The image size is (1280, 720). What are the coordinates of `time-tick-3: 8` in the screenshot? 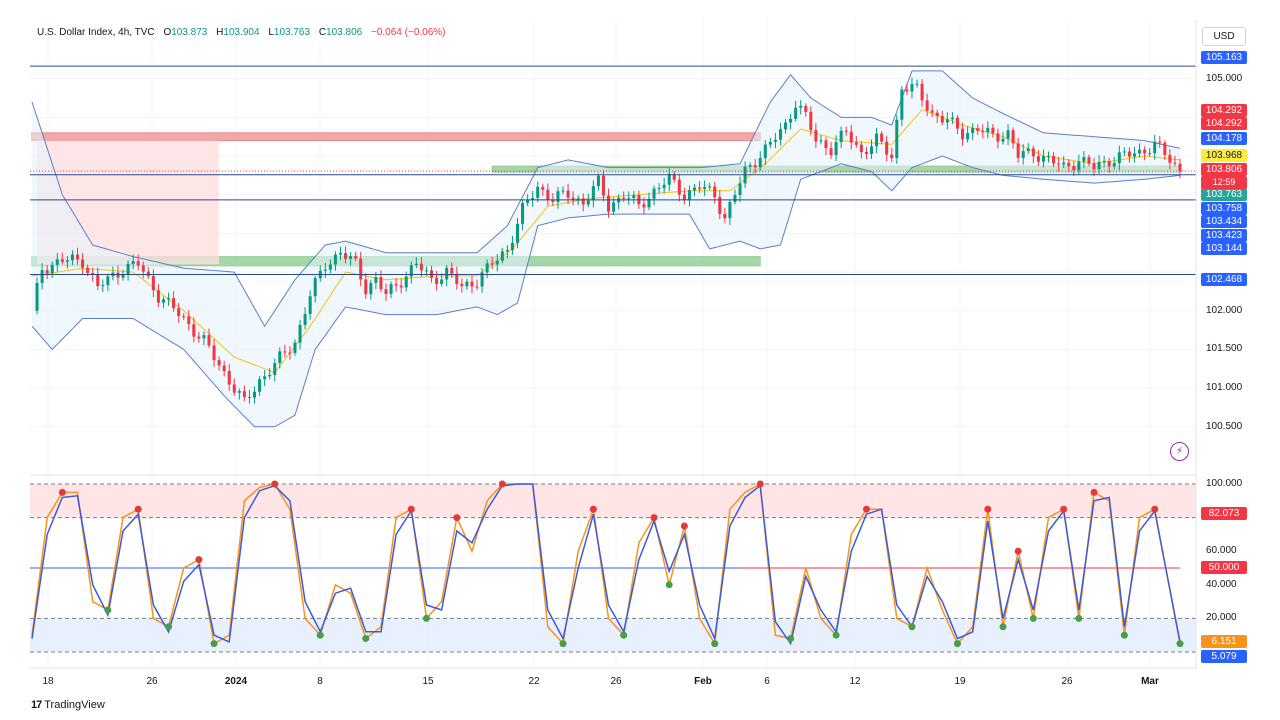 It's located at (320, 681).